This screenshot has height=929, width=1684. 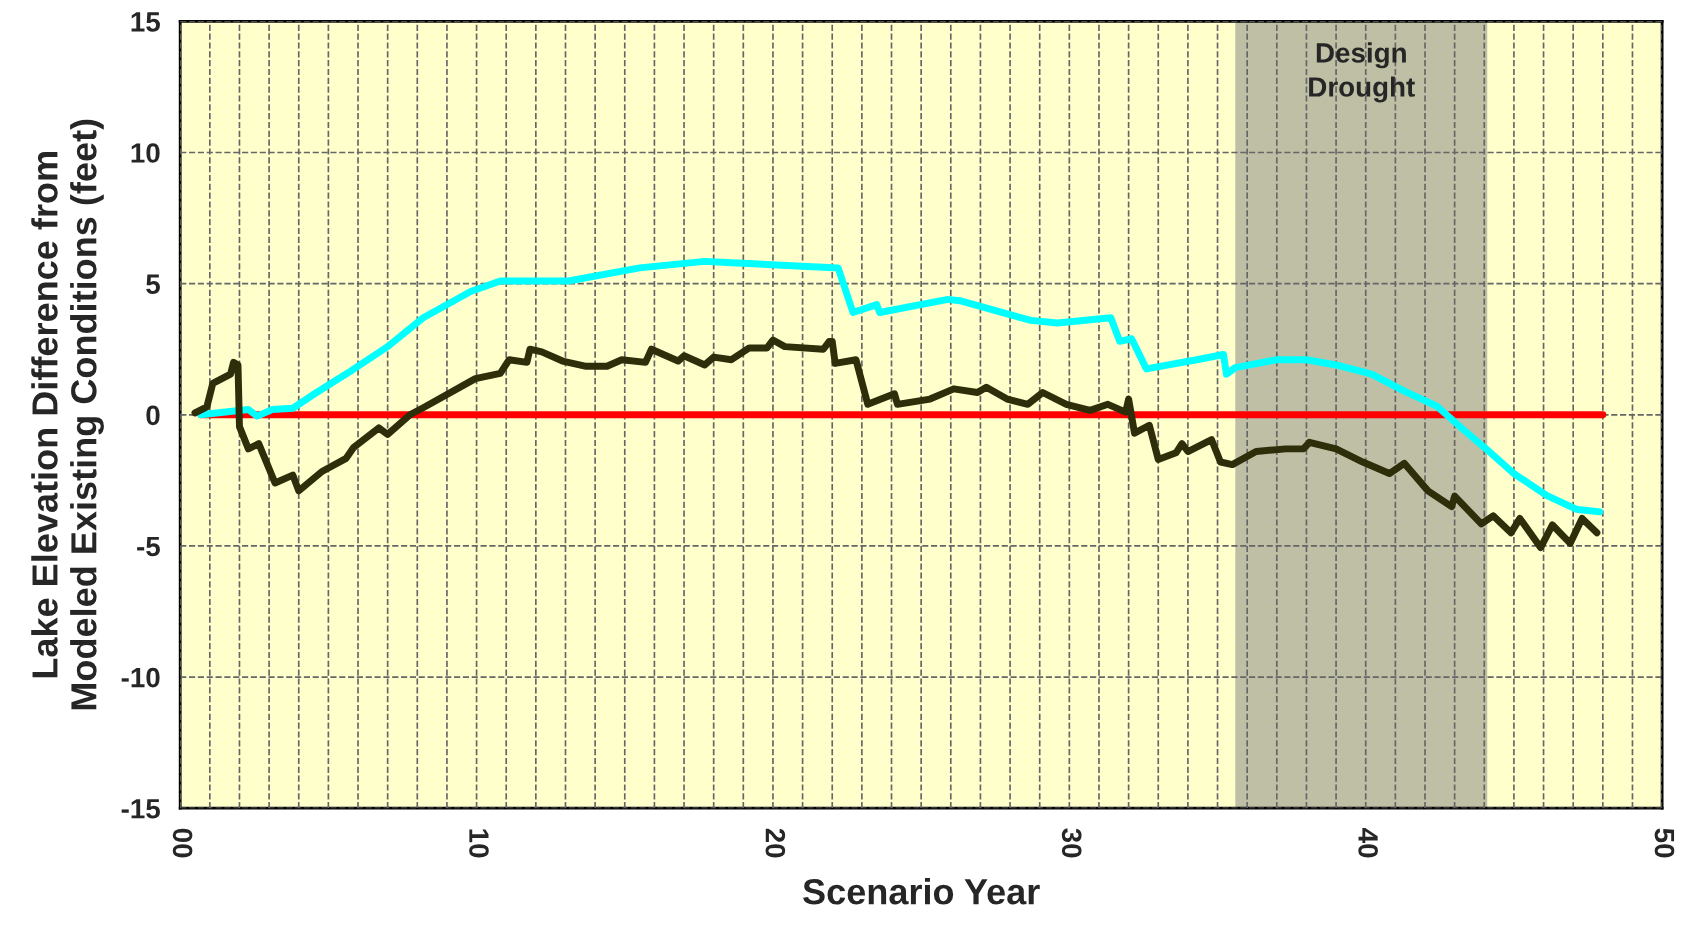 What do you see at coordinates (140, 809) in the screenshot?
I see `y-tick-label: -15` at bounding box center [140, 809].